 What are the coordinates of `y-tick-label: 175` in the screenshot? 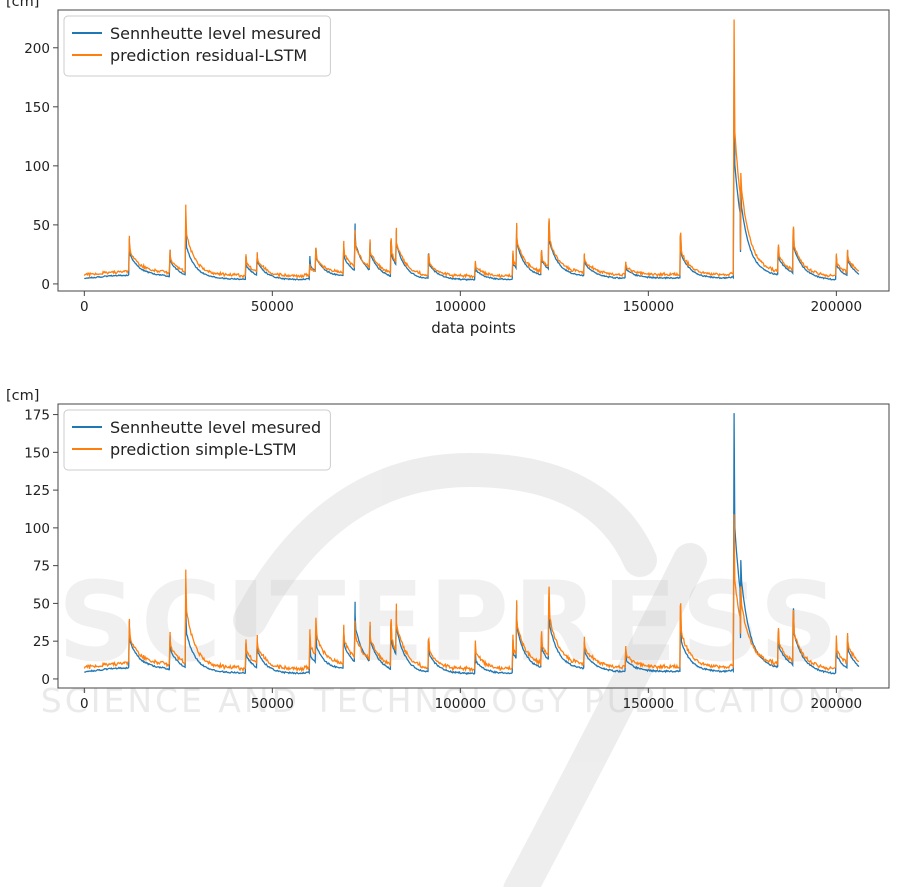 It's located at (37, 416).